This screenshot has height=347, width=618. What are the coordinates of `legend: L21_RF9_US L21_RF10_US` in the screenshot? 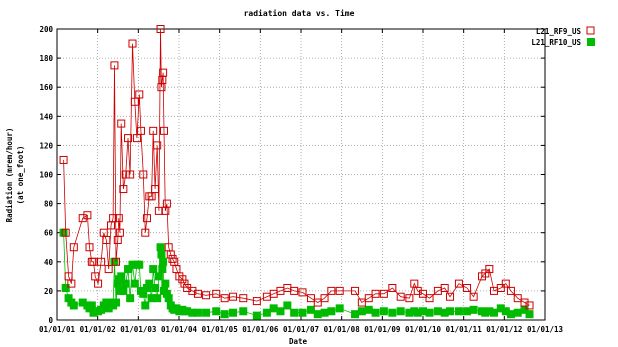 It's located at (563, 36).